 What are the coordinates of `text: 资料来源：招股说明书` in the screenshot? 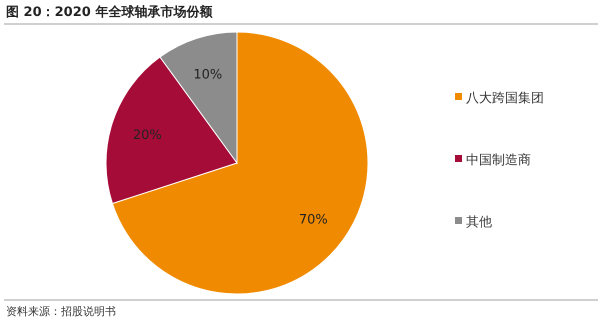 It's located at (61, 311).